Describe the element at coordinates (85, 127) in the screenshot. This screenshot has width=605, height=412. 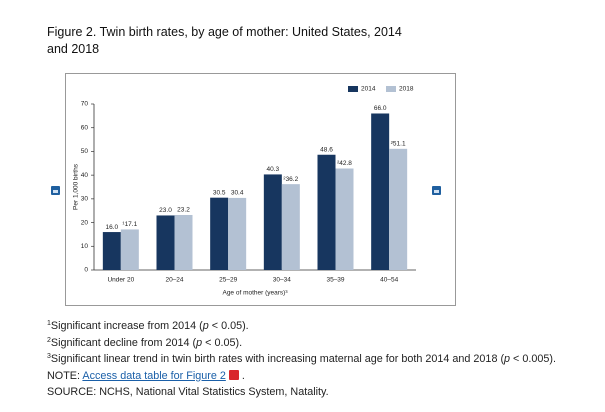
I see `y-tick-label: 60` at that location.